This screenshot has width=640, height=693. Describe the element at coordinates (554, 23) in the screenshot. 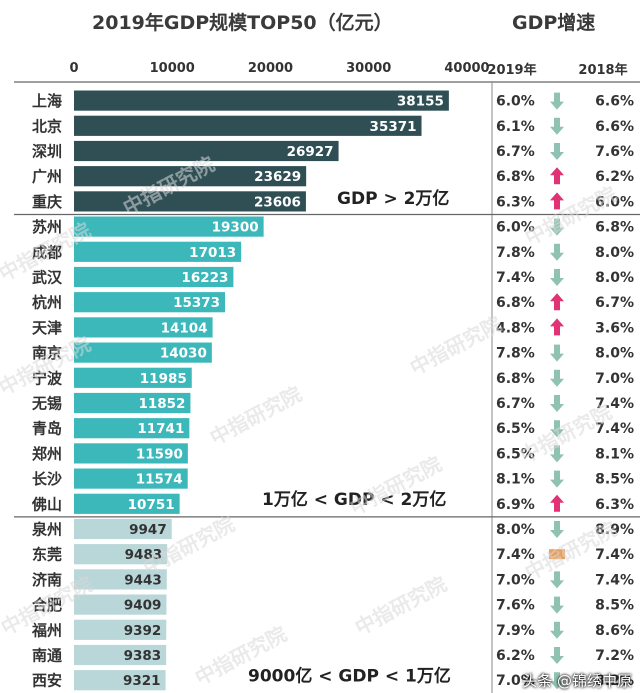

I see `growth-title: GDP增速` at that location.